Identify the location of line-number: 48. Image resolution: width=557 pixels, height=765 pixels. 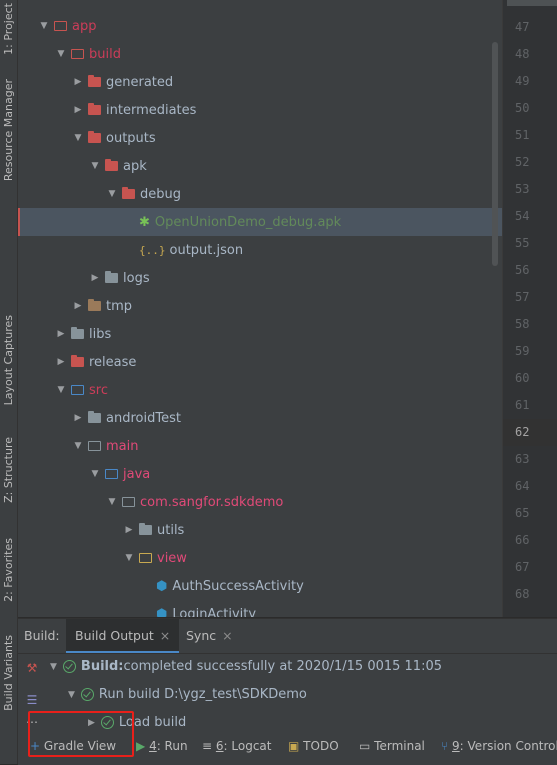
(522, 54).